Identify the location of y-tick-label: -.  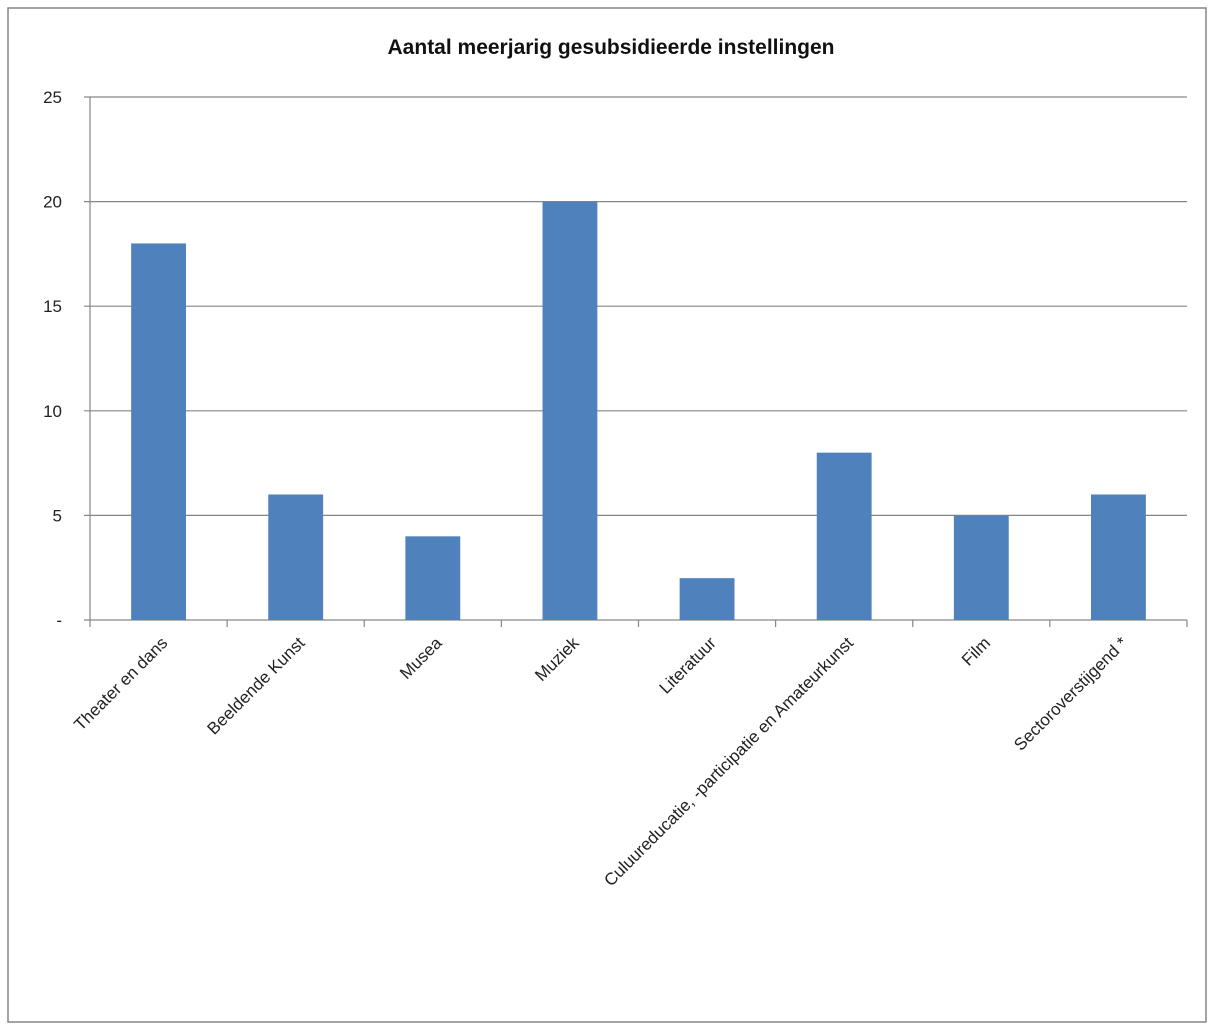
(59, 620).